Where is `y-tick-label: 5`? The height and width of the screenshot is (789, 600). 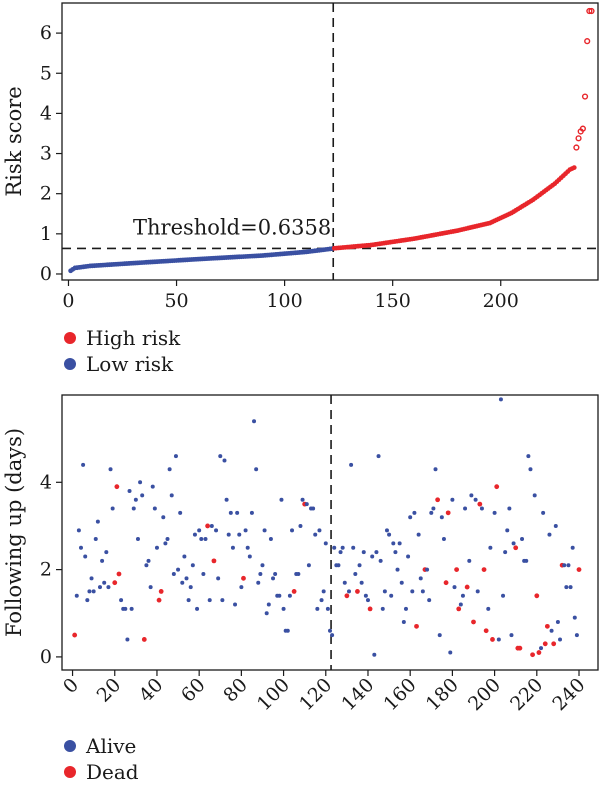
y-tick-label: 5 is located at coordinates (46, 73).